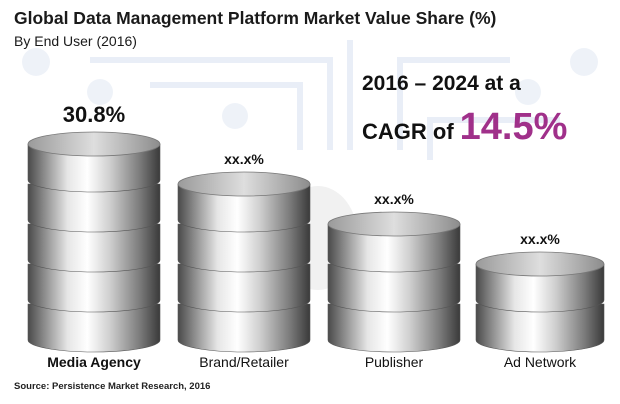 This screenshot has width=620, height=404. I want to click on category-label: Media Agency, so click(94, 362).